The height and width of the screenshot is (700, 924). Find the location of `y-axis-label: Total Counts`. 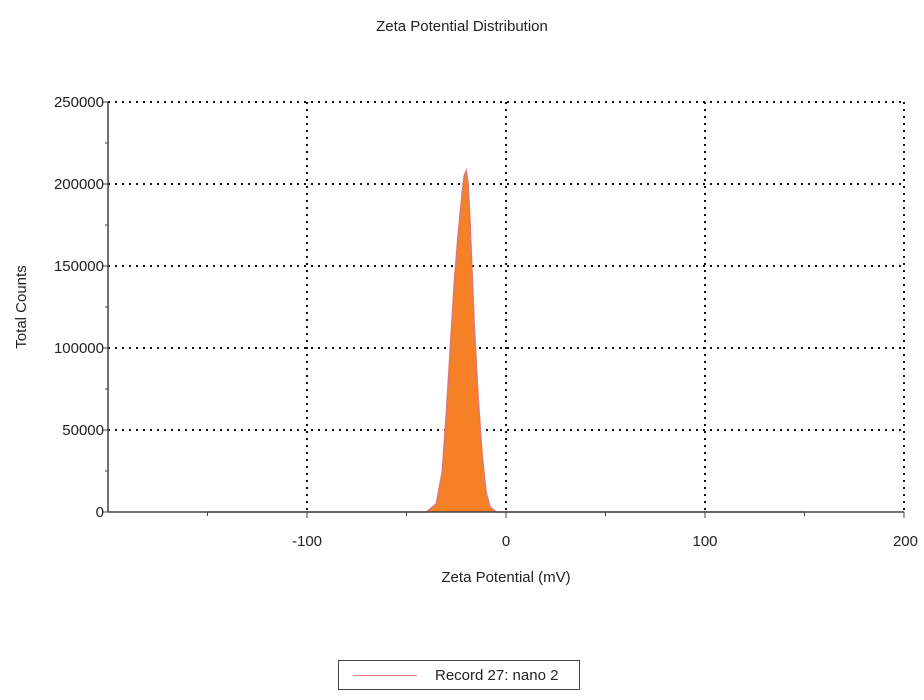

y-axis-label: Total Counts is located at coordinates (21, 306).